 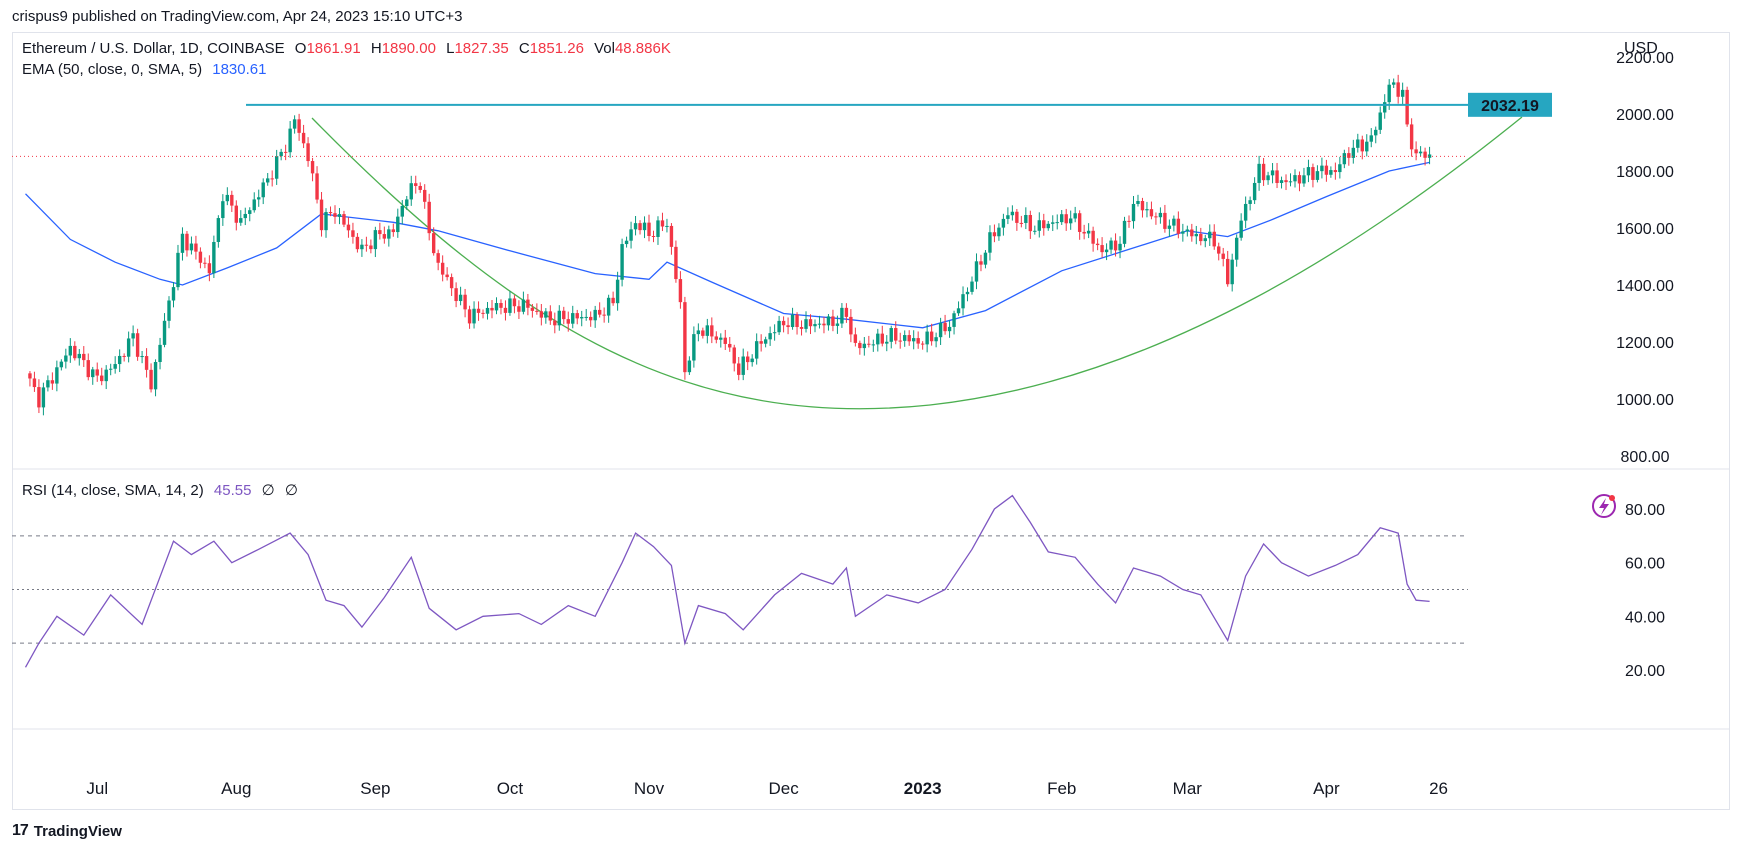 I want to click on low-value: 1827.35, so click(x=481, y=48).